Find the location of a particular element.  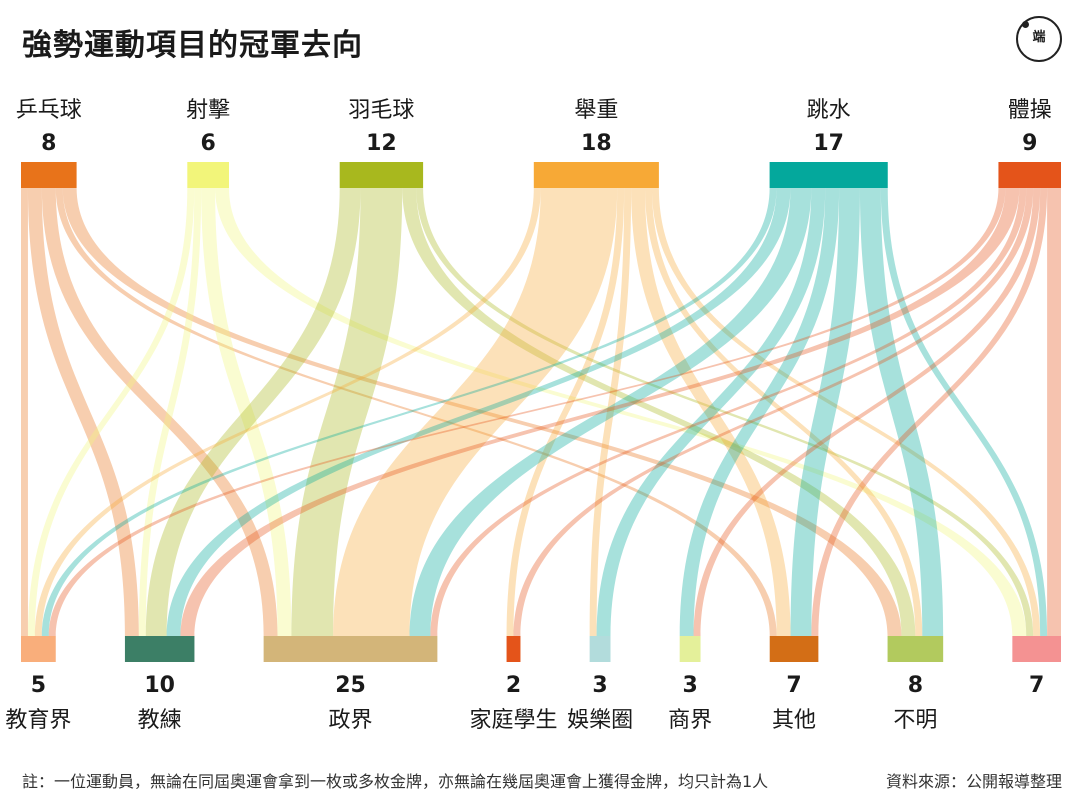

target-value-1: 10 is located at coordinates (159, 685).